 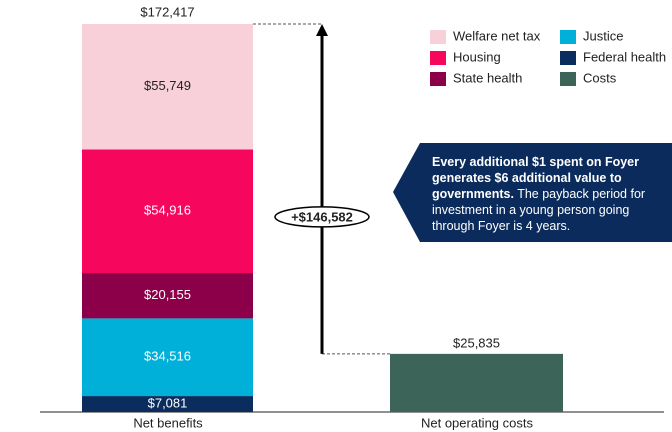 What do you see at coordinates (600, 77) in the screenshot?
I see `legend-label: Costs` at bounding box center [600, 77].